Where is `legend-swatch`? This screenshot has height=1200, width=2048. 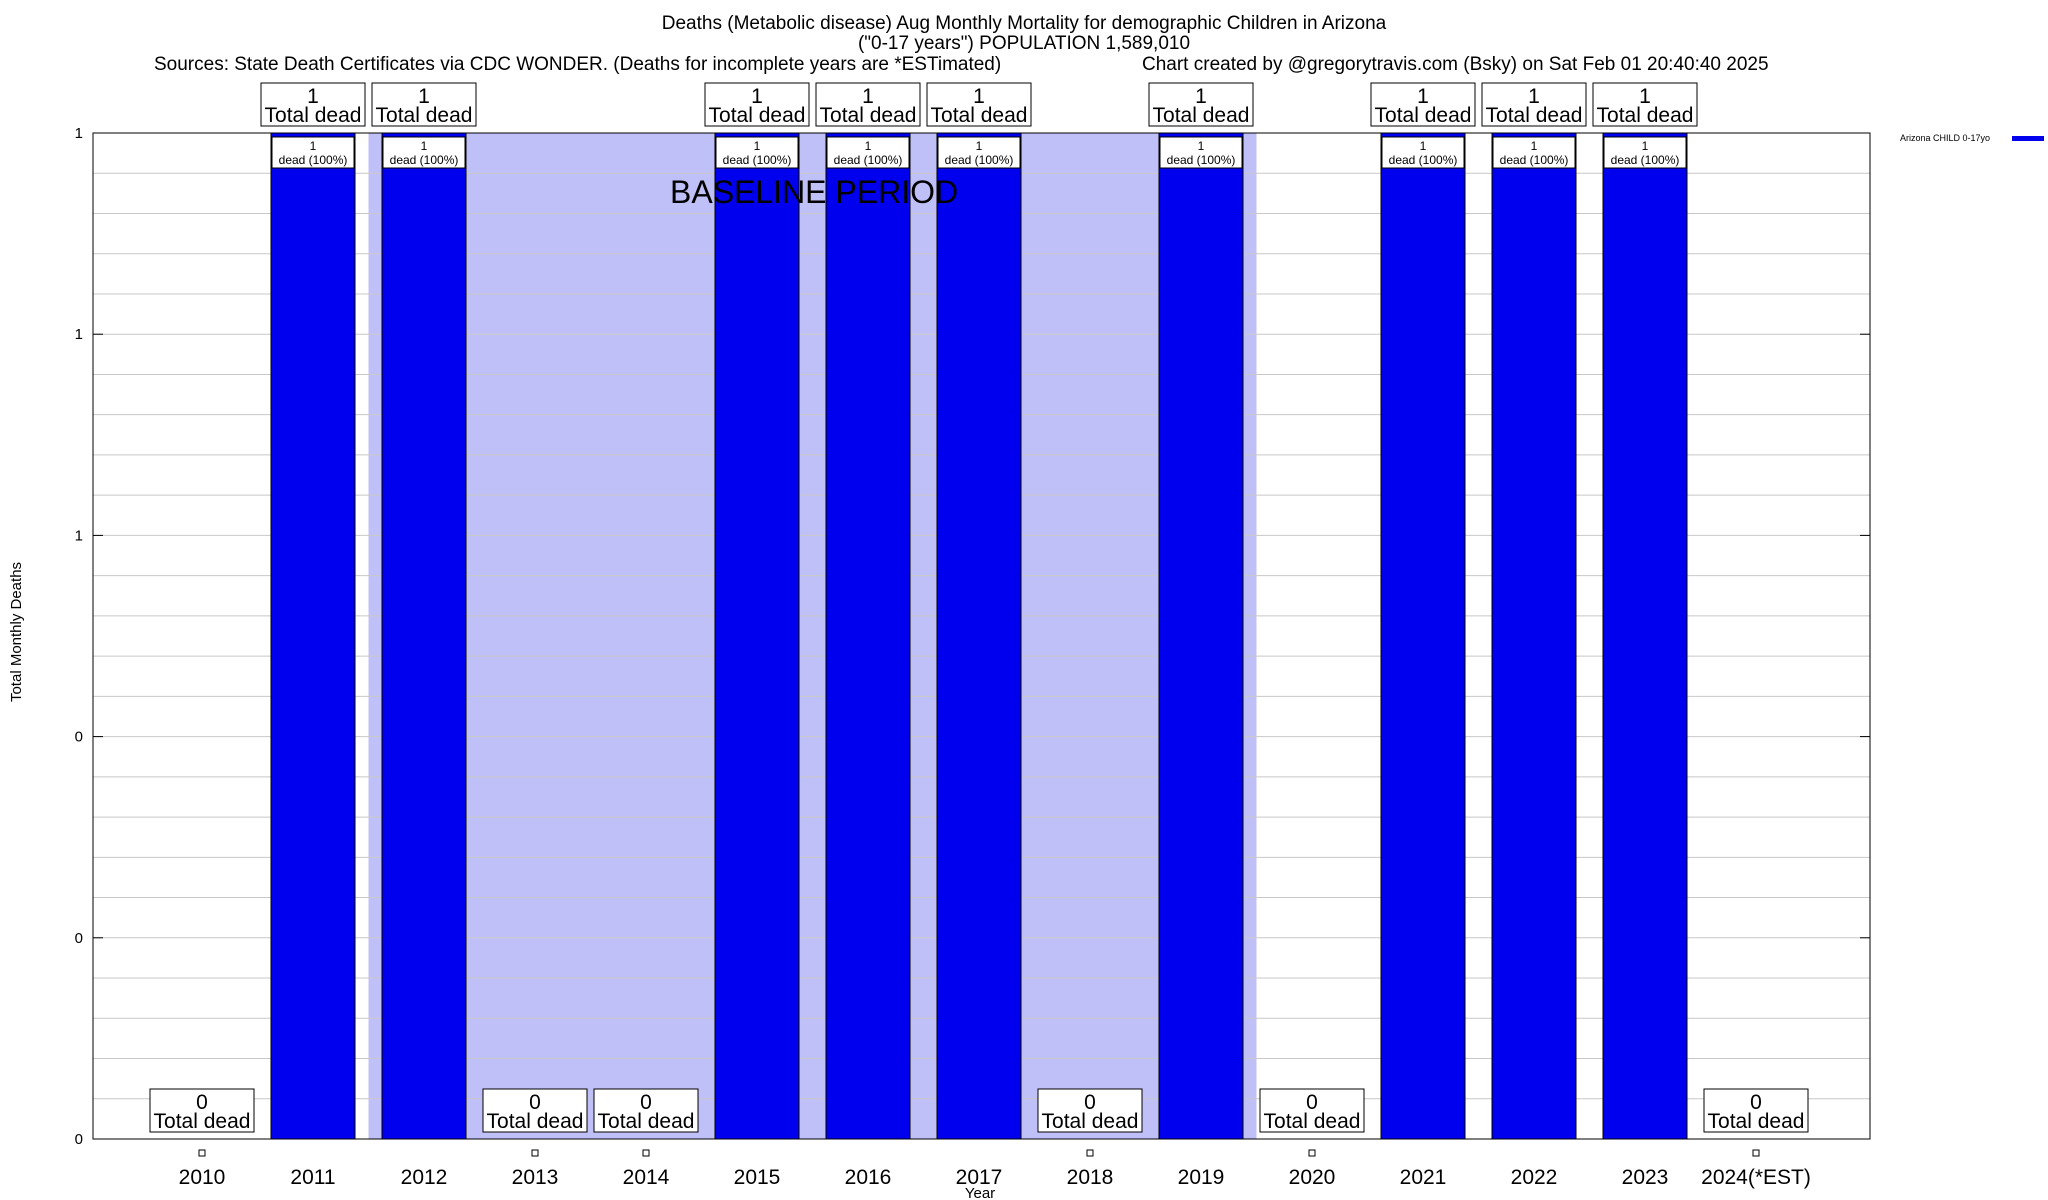
legend-swatch is located at coordinates (2028, 138).